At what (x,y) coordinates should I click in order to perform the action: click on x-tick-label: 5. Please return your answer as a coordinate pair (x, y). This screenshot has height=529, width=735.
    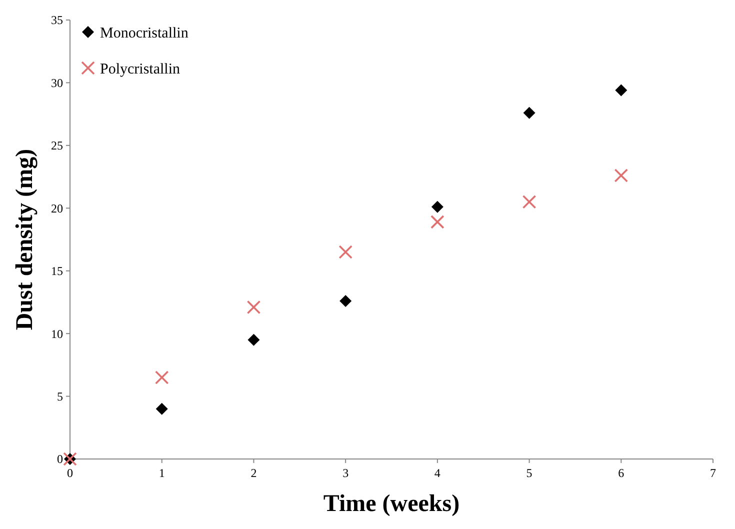
    Looking at the image, I should click on (529, 473).